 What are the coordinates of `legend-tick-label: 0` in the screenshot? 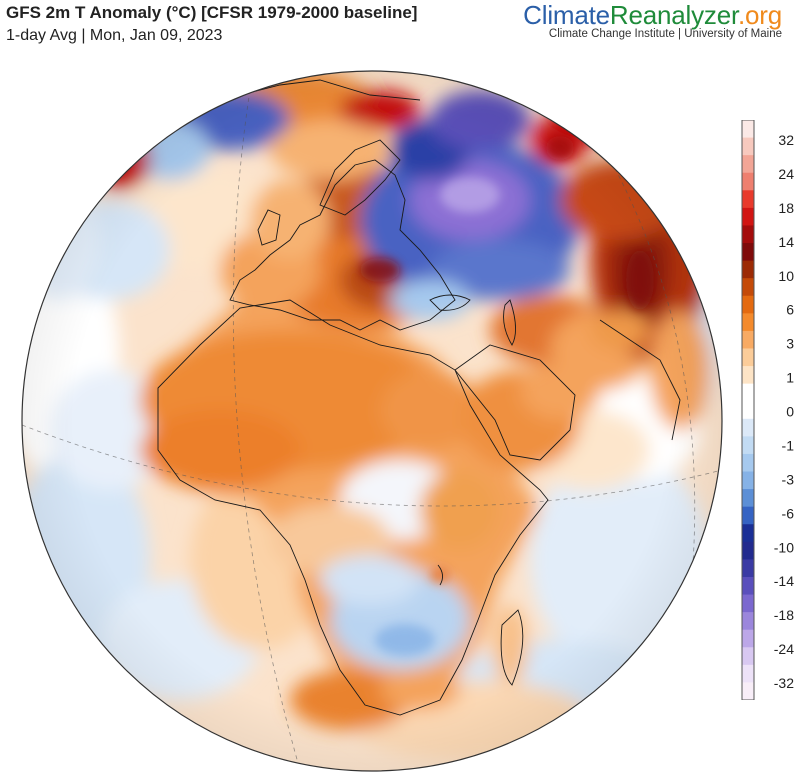 It's located at (790, 412).